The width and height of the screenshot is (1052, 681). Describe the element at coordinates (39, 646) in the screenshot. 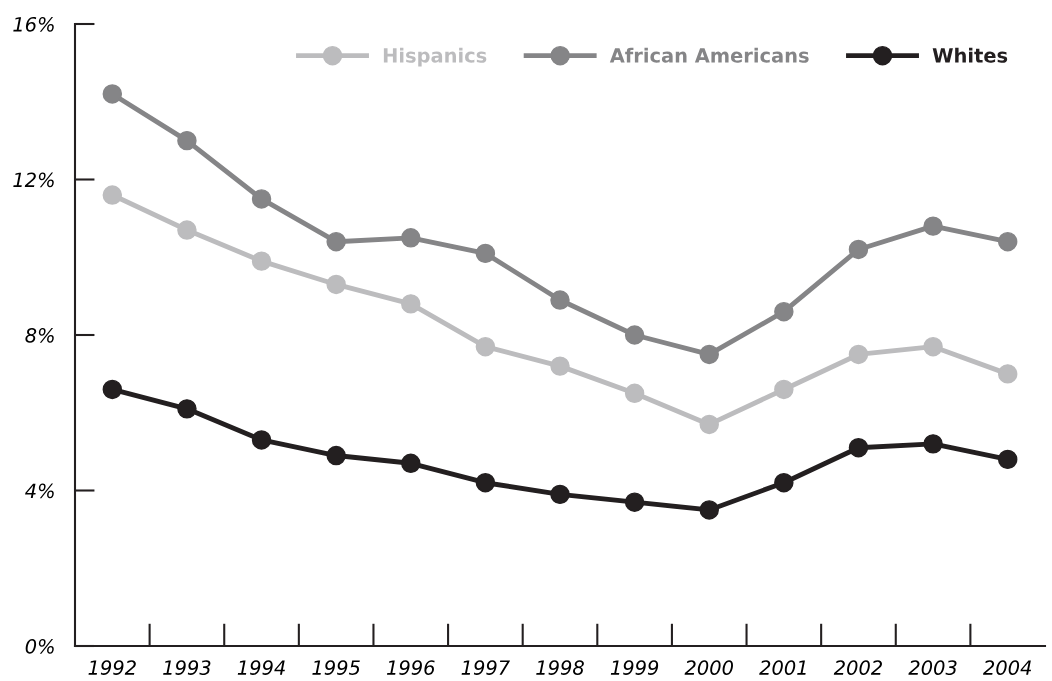

I see `y-tick-label: 0%` at that location.